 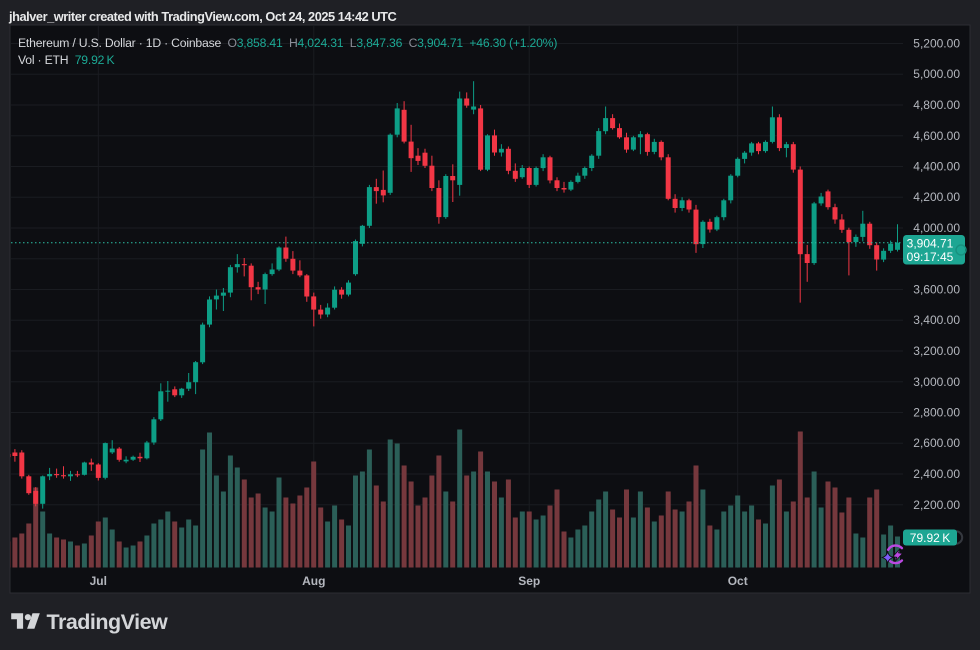 I want to click on svg-text: 4,200.00, so click(x=936, y=197).